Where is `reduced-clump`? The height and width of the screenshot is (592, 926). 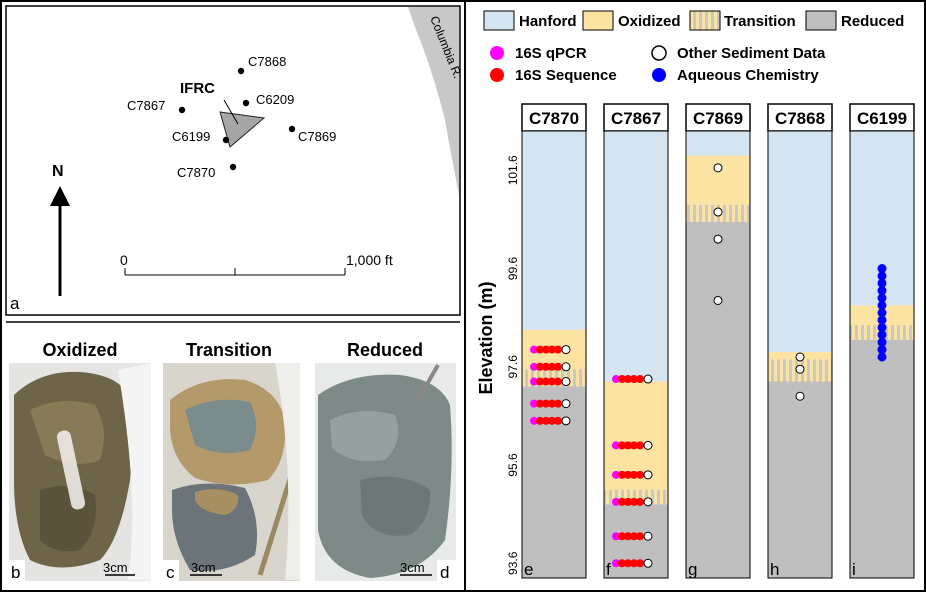 reduced-clump is located at coordinates (364, 436).